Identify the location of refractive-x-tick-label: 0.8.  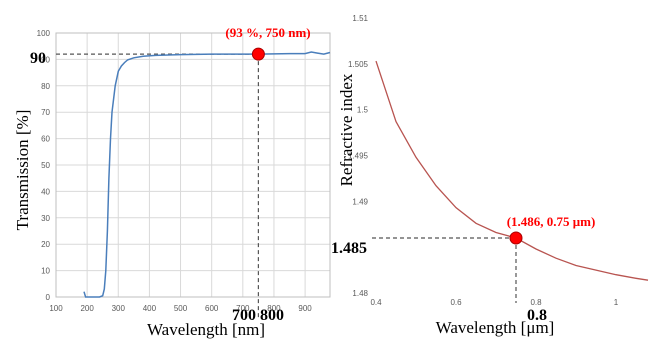
(536, 302).